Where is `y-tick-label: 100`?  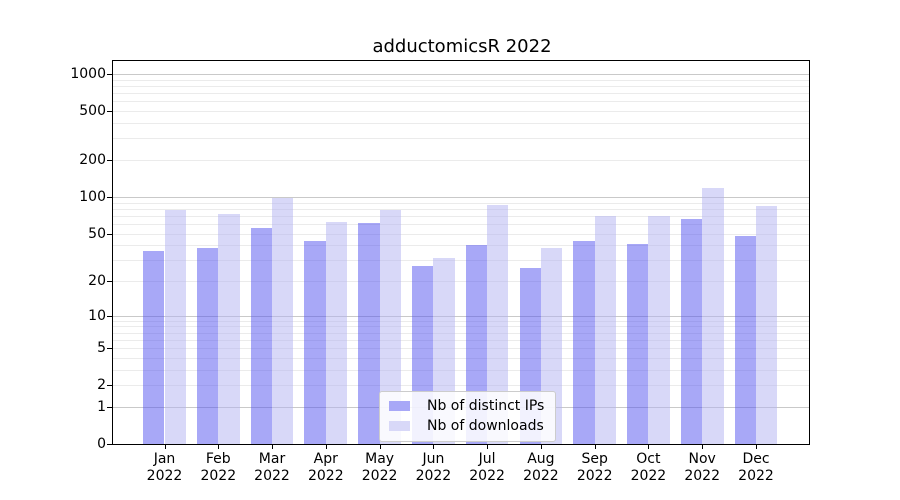
y-tick-label: 100 is located at coordinates (92, 196).